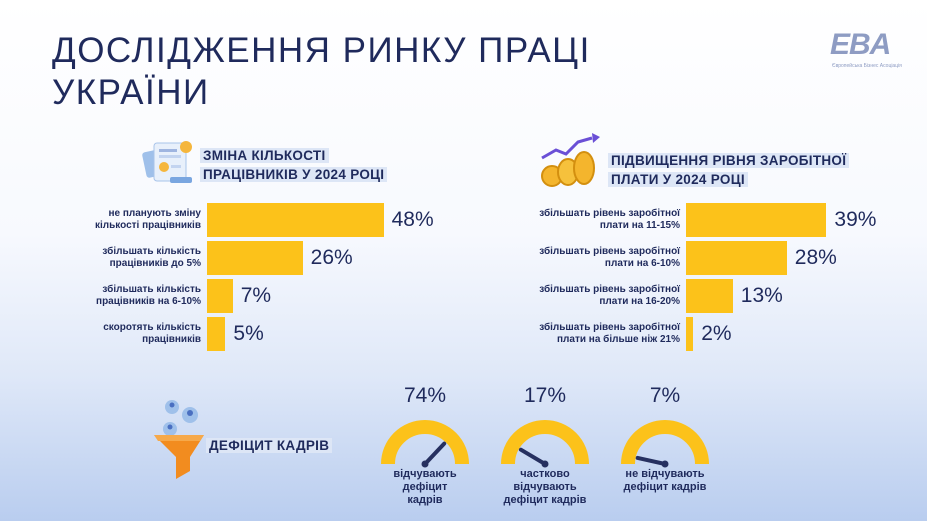 The width and height of the screenshot is (927, 521). Describe the element at coordinates (867, 66) in the screenshot. I see `logo-subtitle: Європейська Бізнес Асоціація` at that location.